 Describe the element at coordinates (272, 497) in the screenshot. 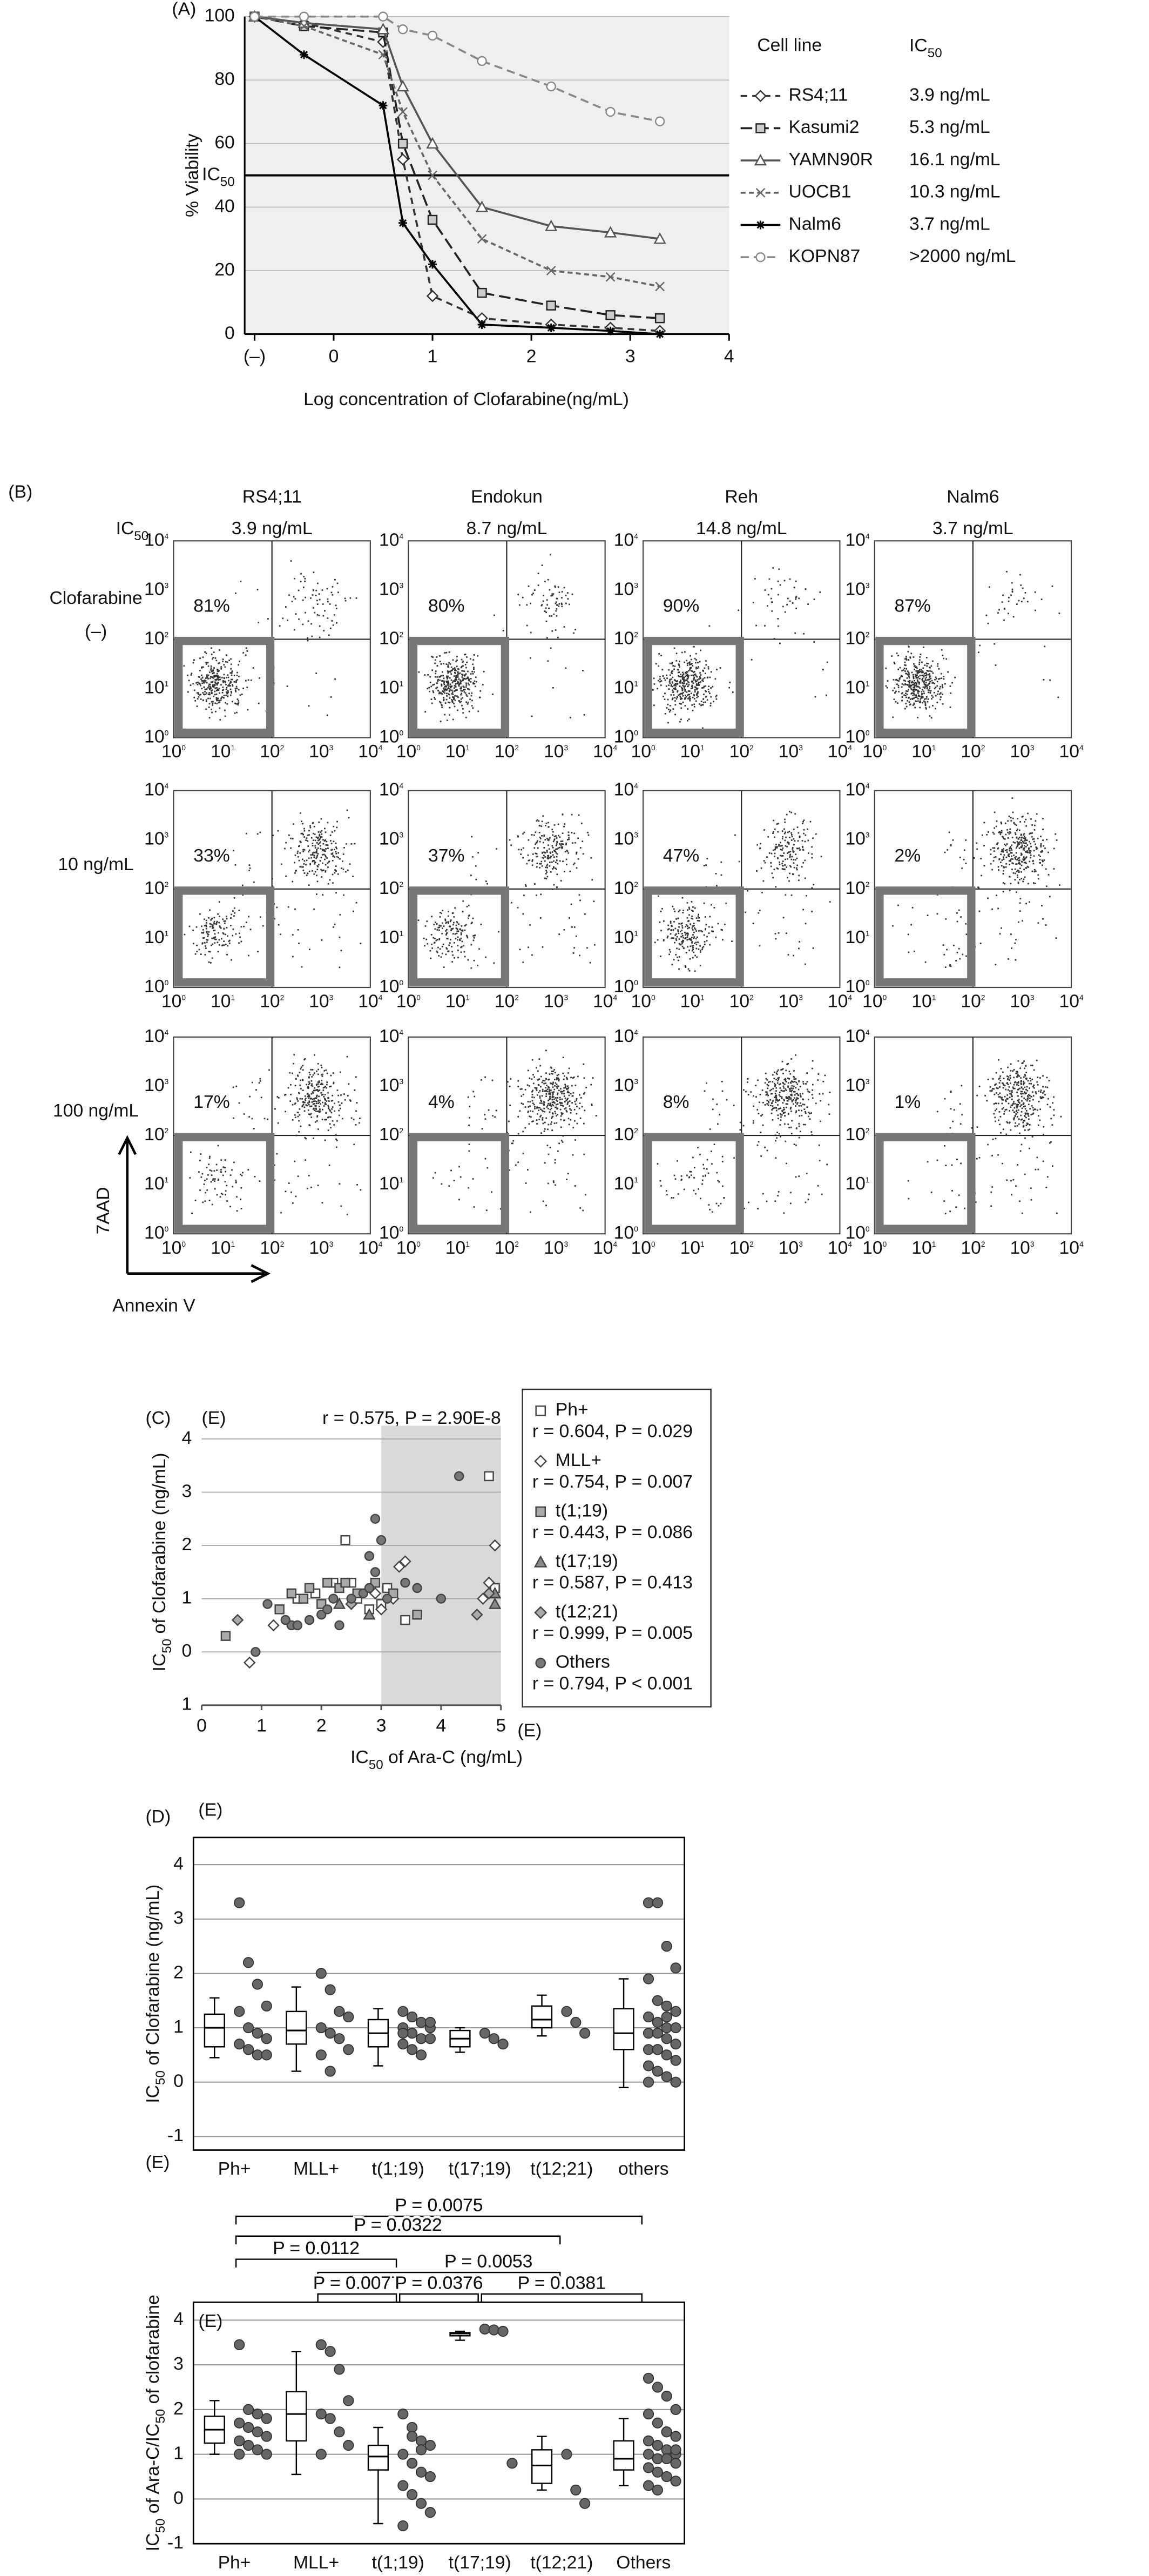

I see `column-name: RS4;11` at that location.